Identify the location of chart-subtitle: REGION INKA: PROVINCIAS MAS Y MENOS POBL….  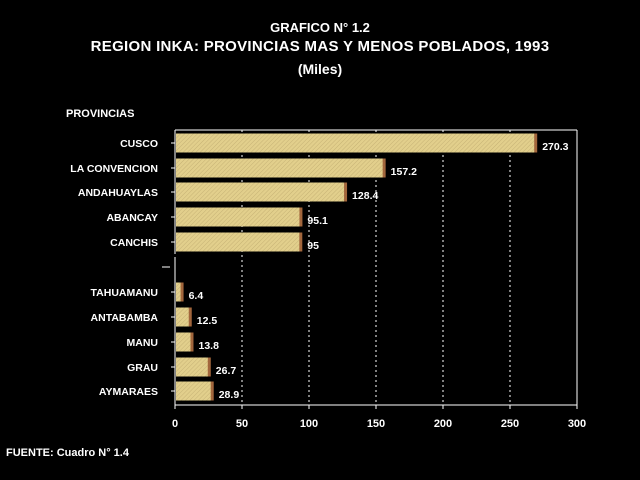
(320, 46).